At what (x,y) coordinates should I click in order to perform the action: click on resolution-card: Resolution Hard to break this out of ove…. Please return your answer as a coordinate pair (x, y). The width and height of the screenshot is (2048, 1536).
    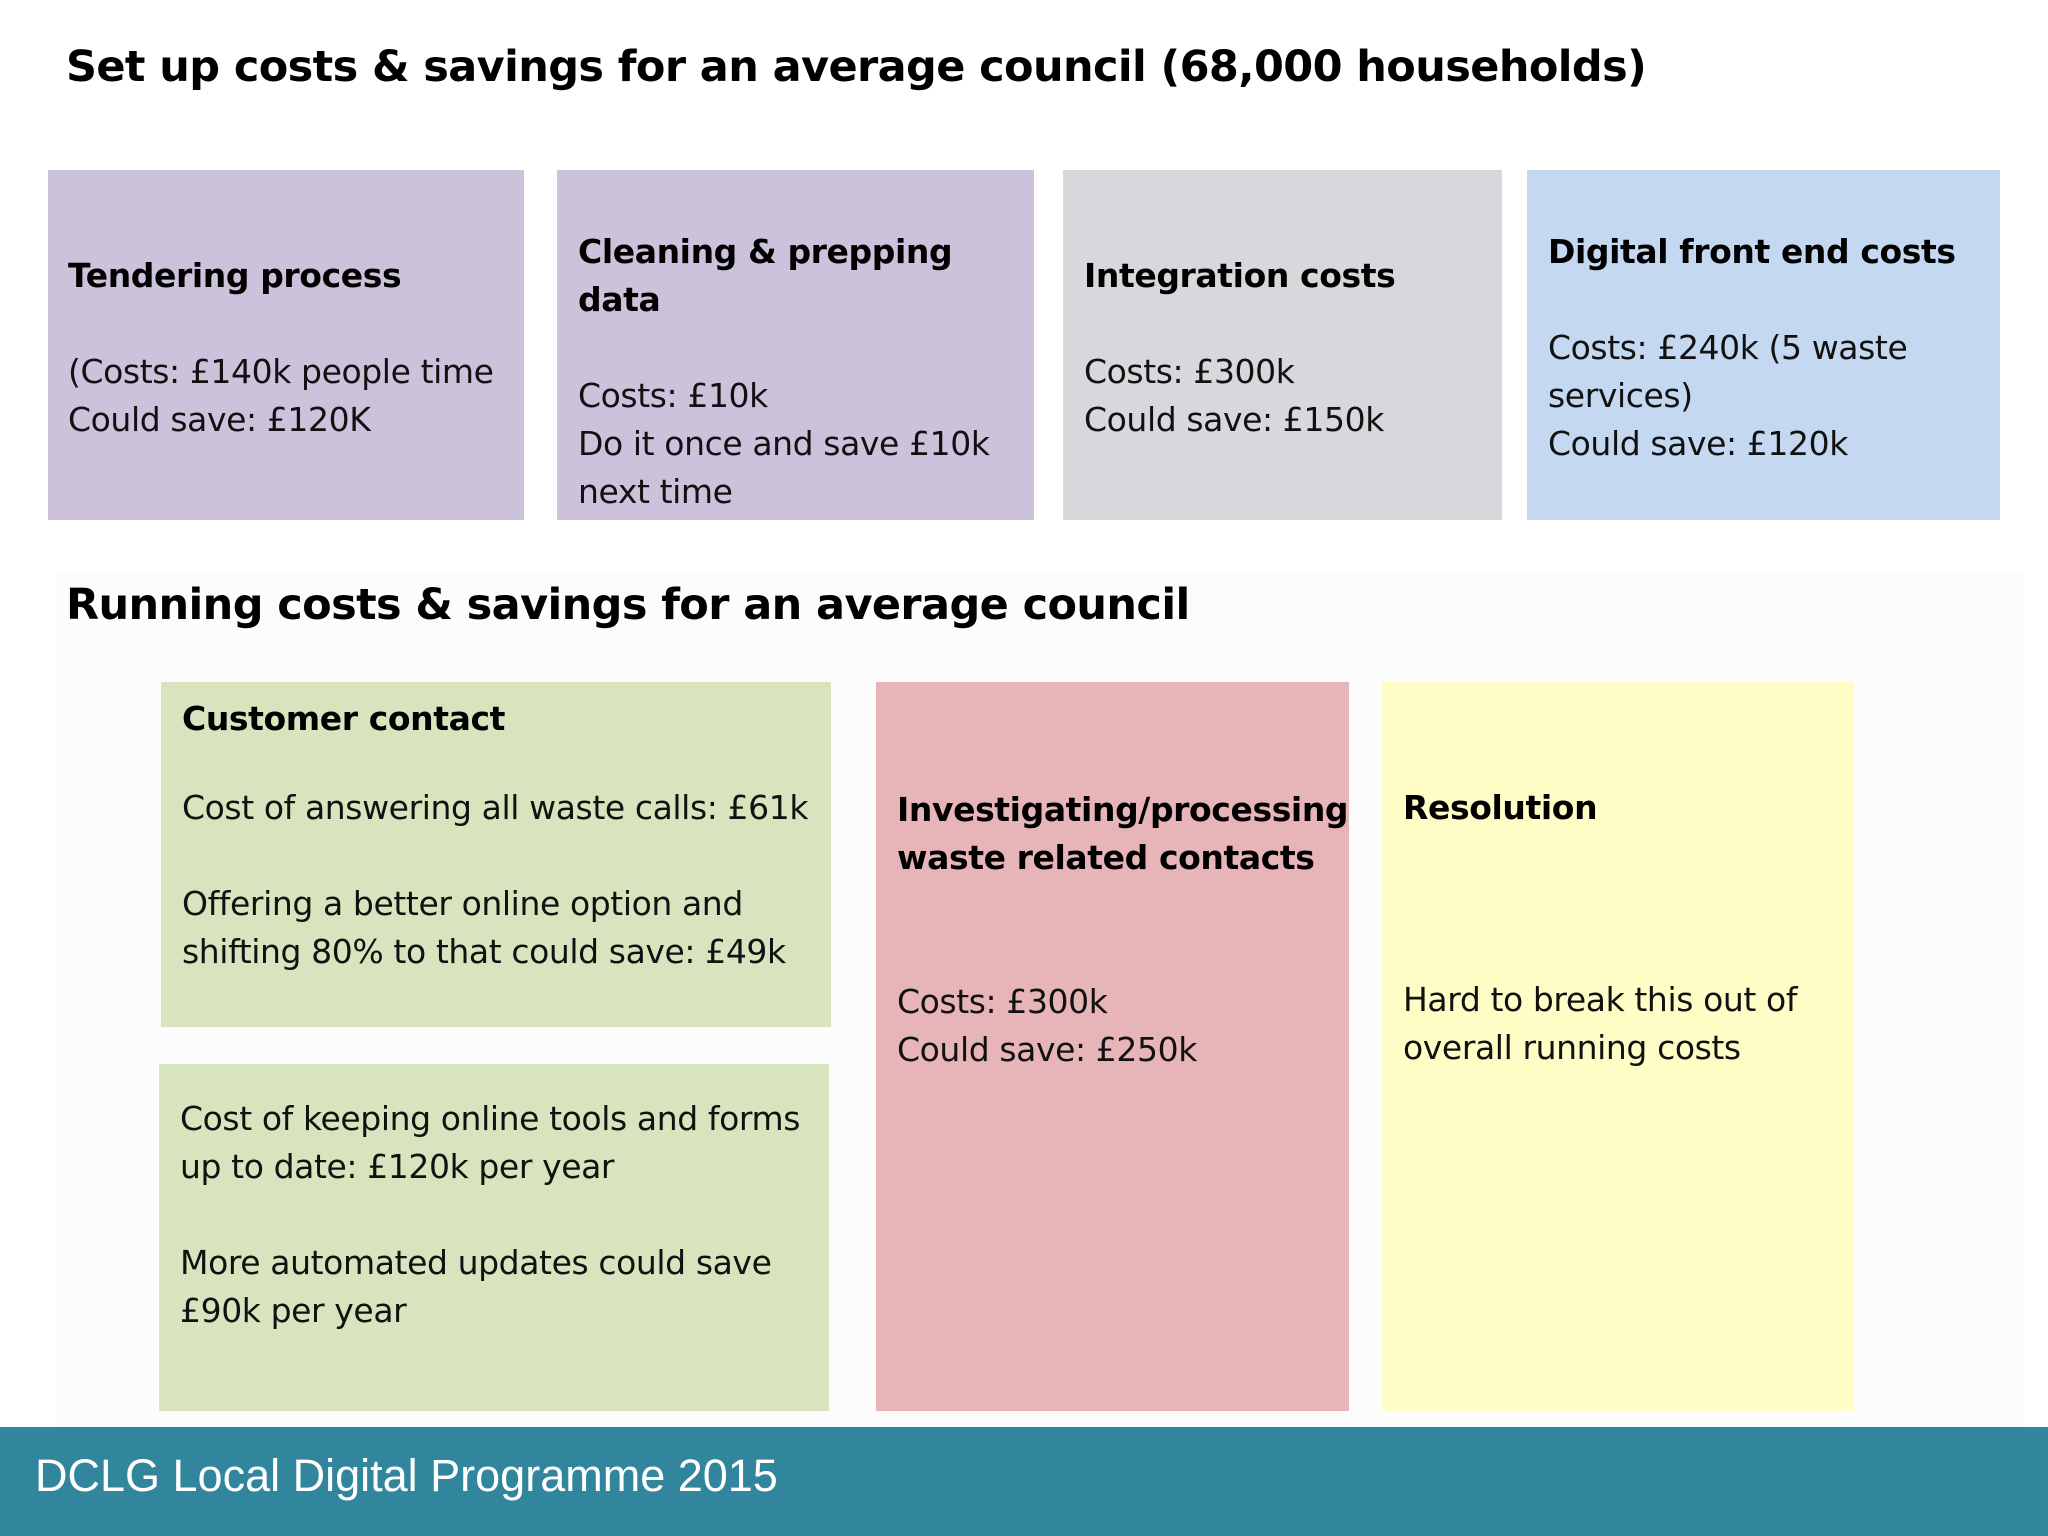
    Looking at the image, I should click on (1618, 1046).